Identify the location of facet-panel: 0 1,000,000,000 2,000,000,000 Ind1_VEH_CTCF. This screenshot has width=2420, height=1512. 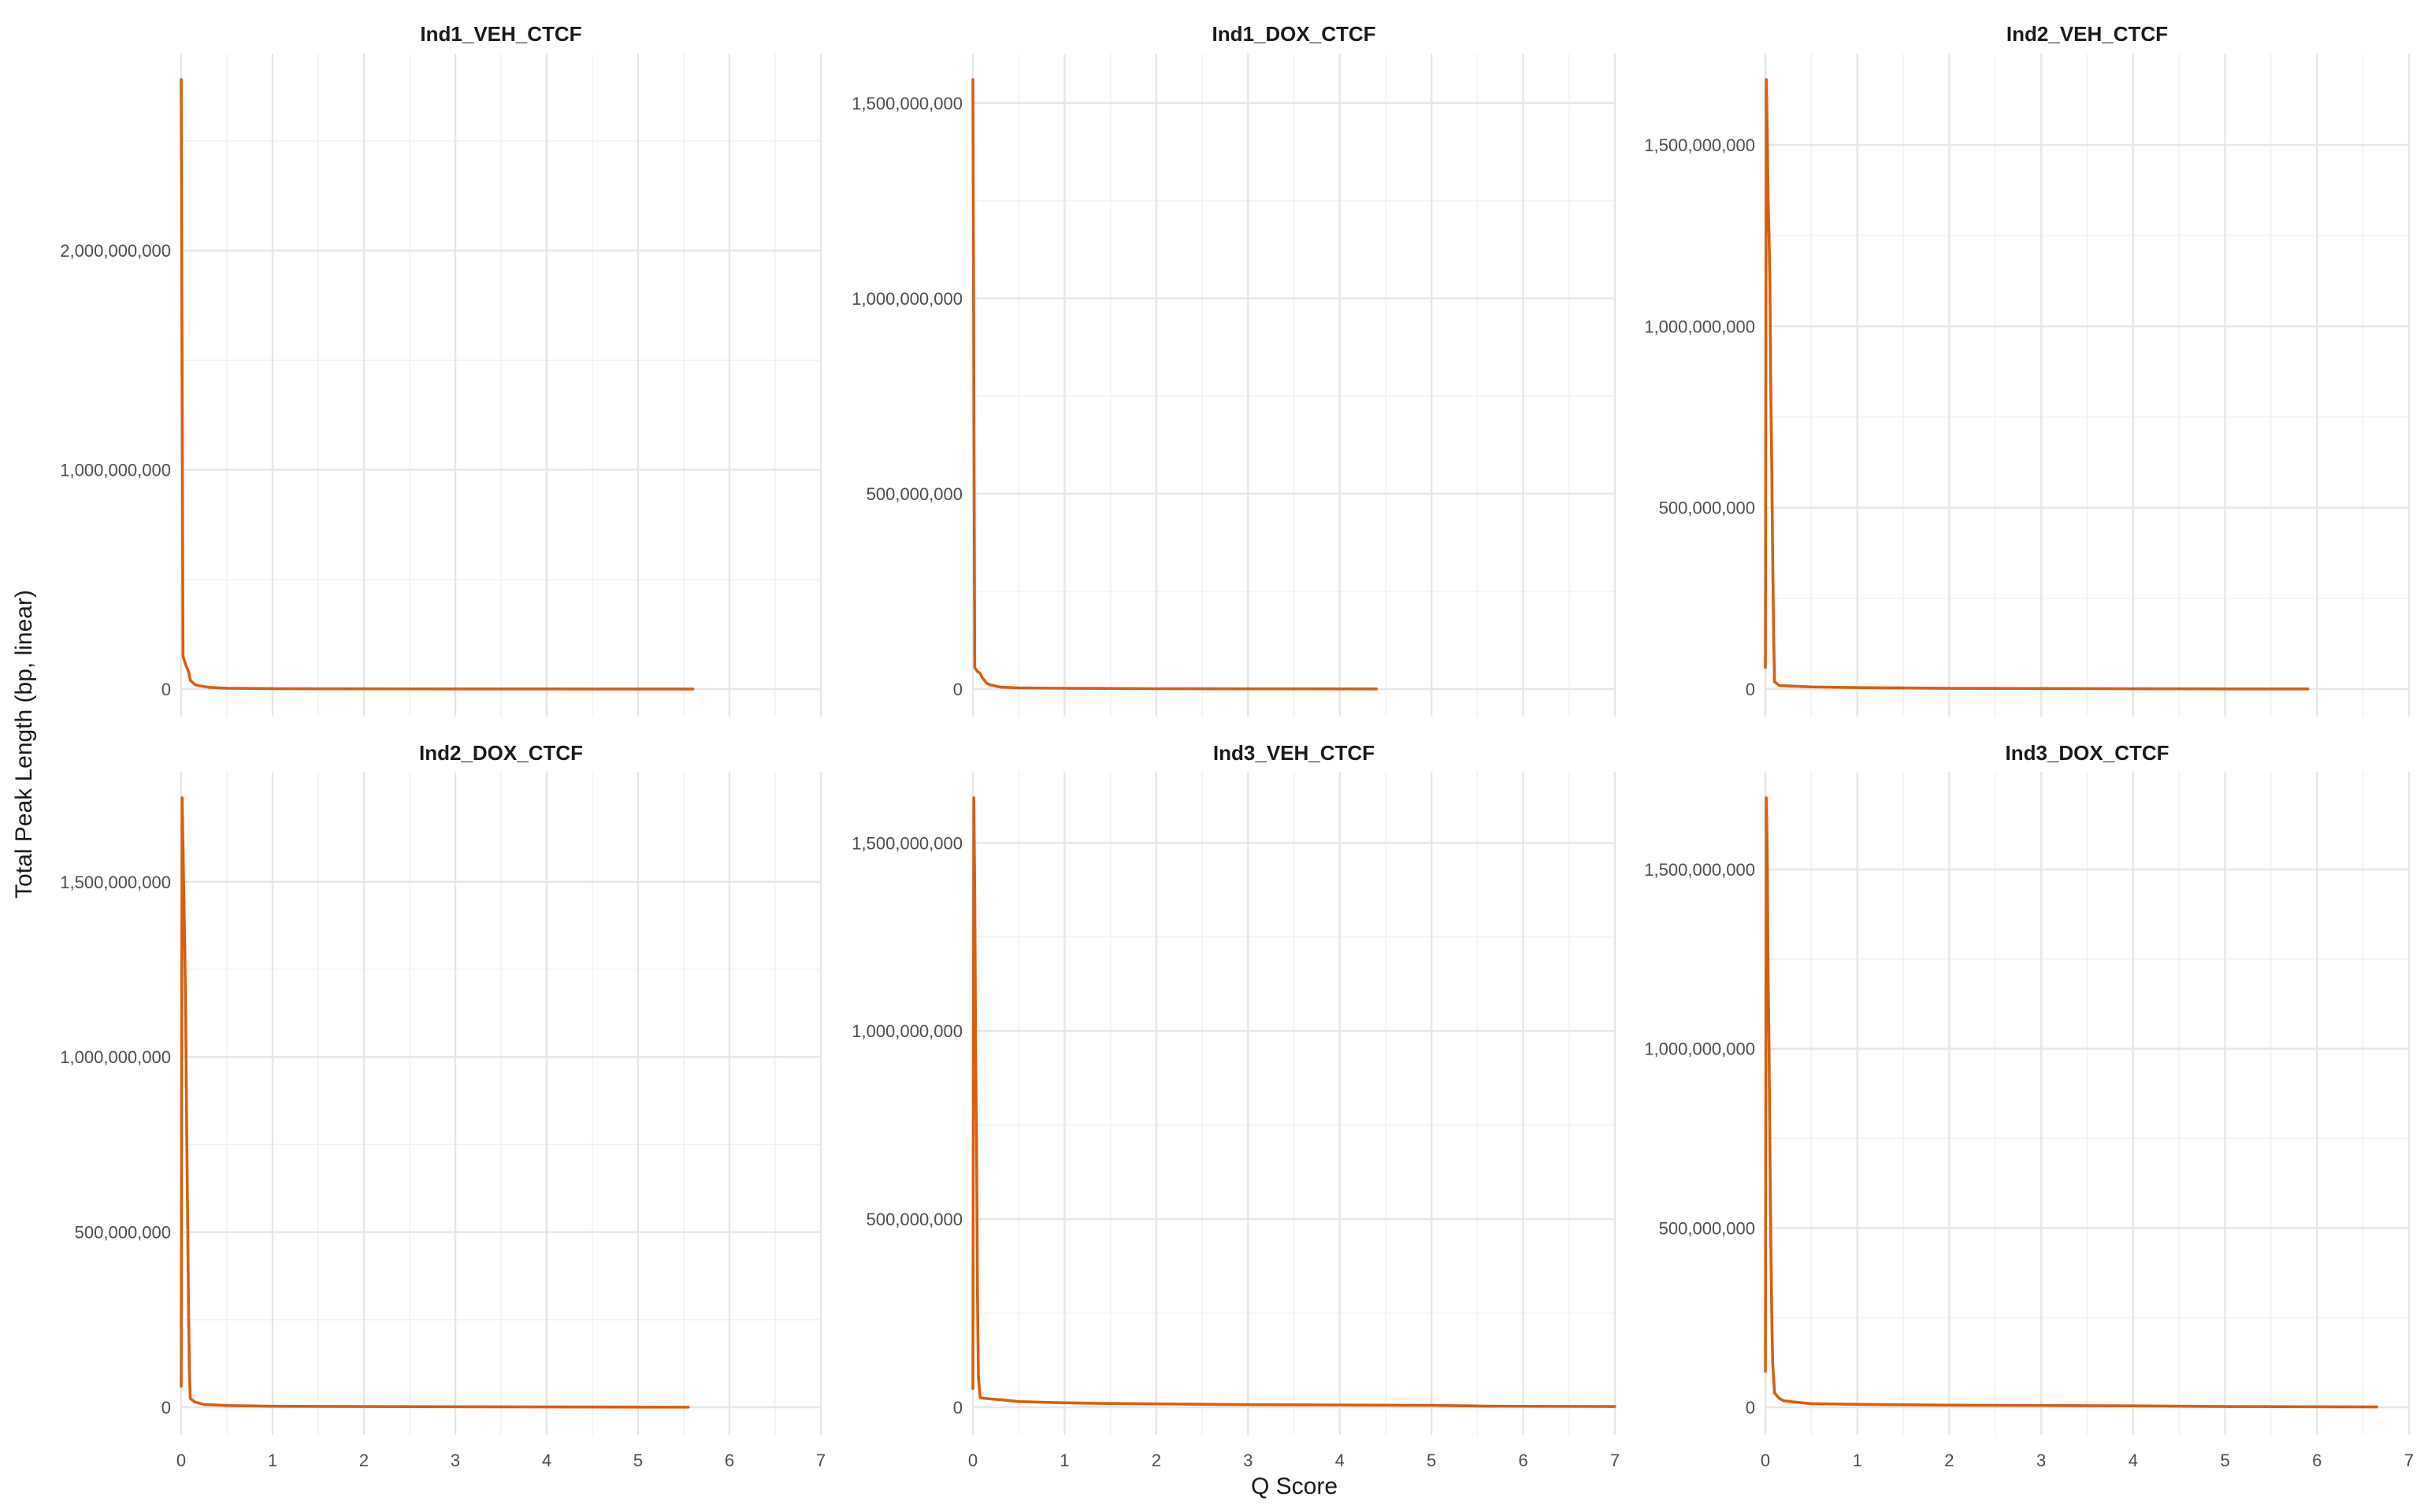
(441, 369).